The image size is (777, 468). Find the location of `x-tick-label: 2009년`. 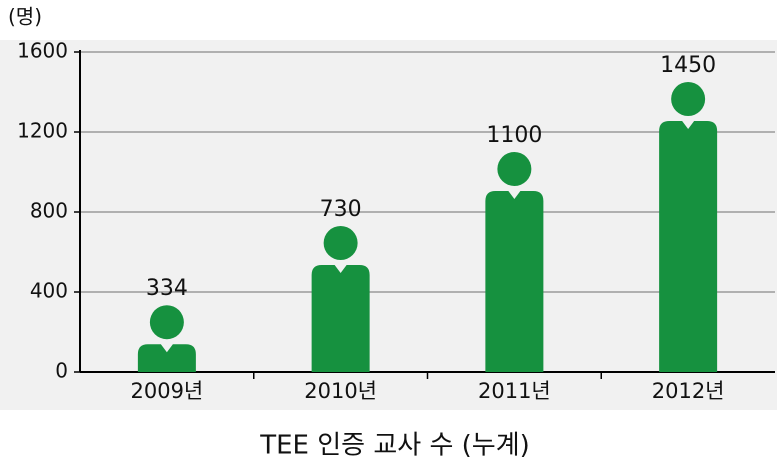

x-tick-label: 2009년 is located at coordinates (166, 391).